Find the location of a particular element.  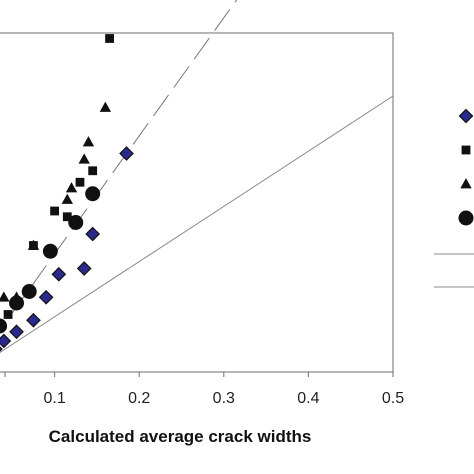

x-axis-ticks is located at coordinates (199, 374).